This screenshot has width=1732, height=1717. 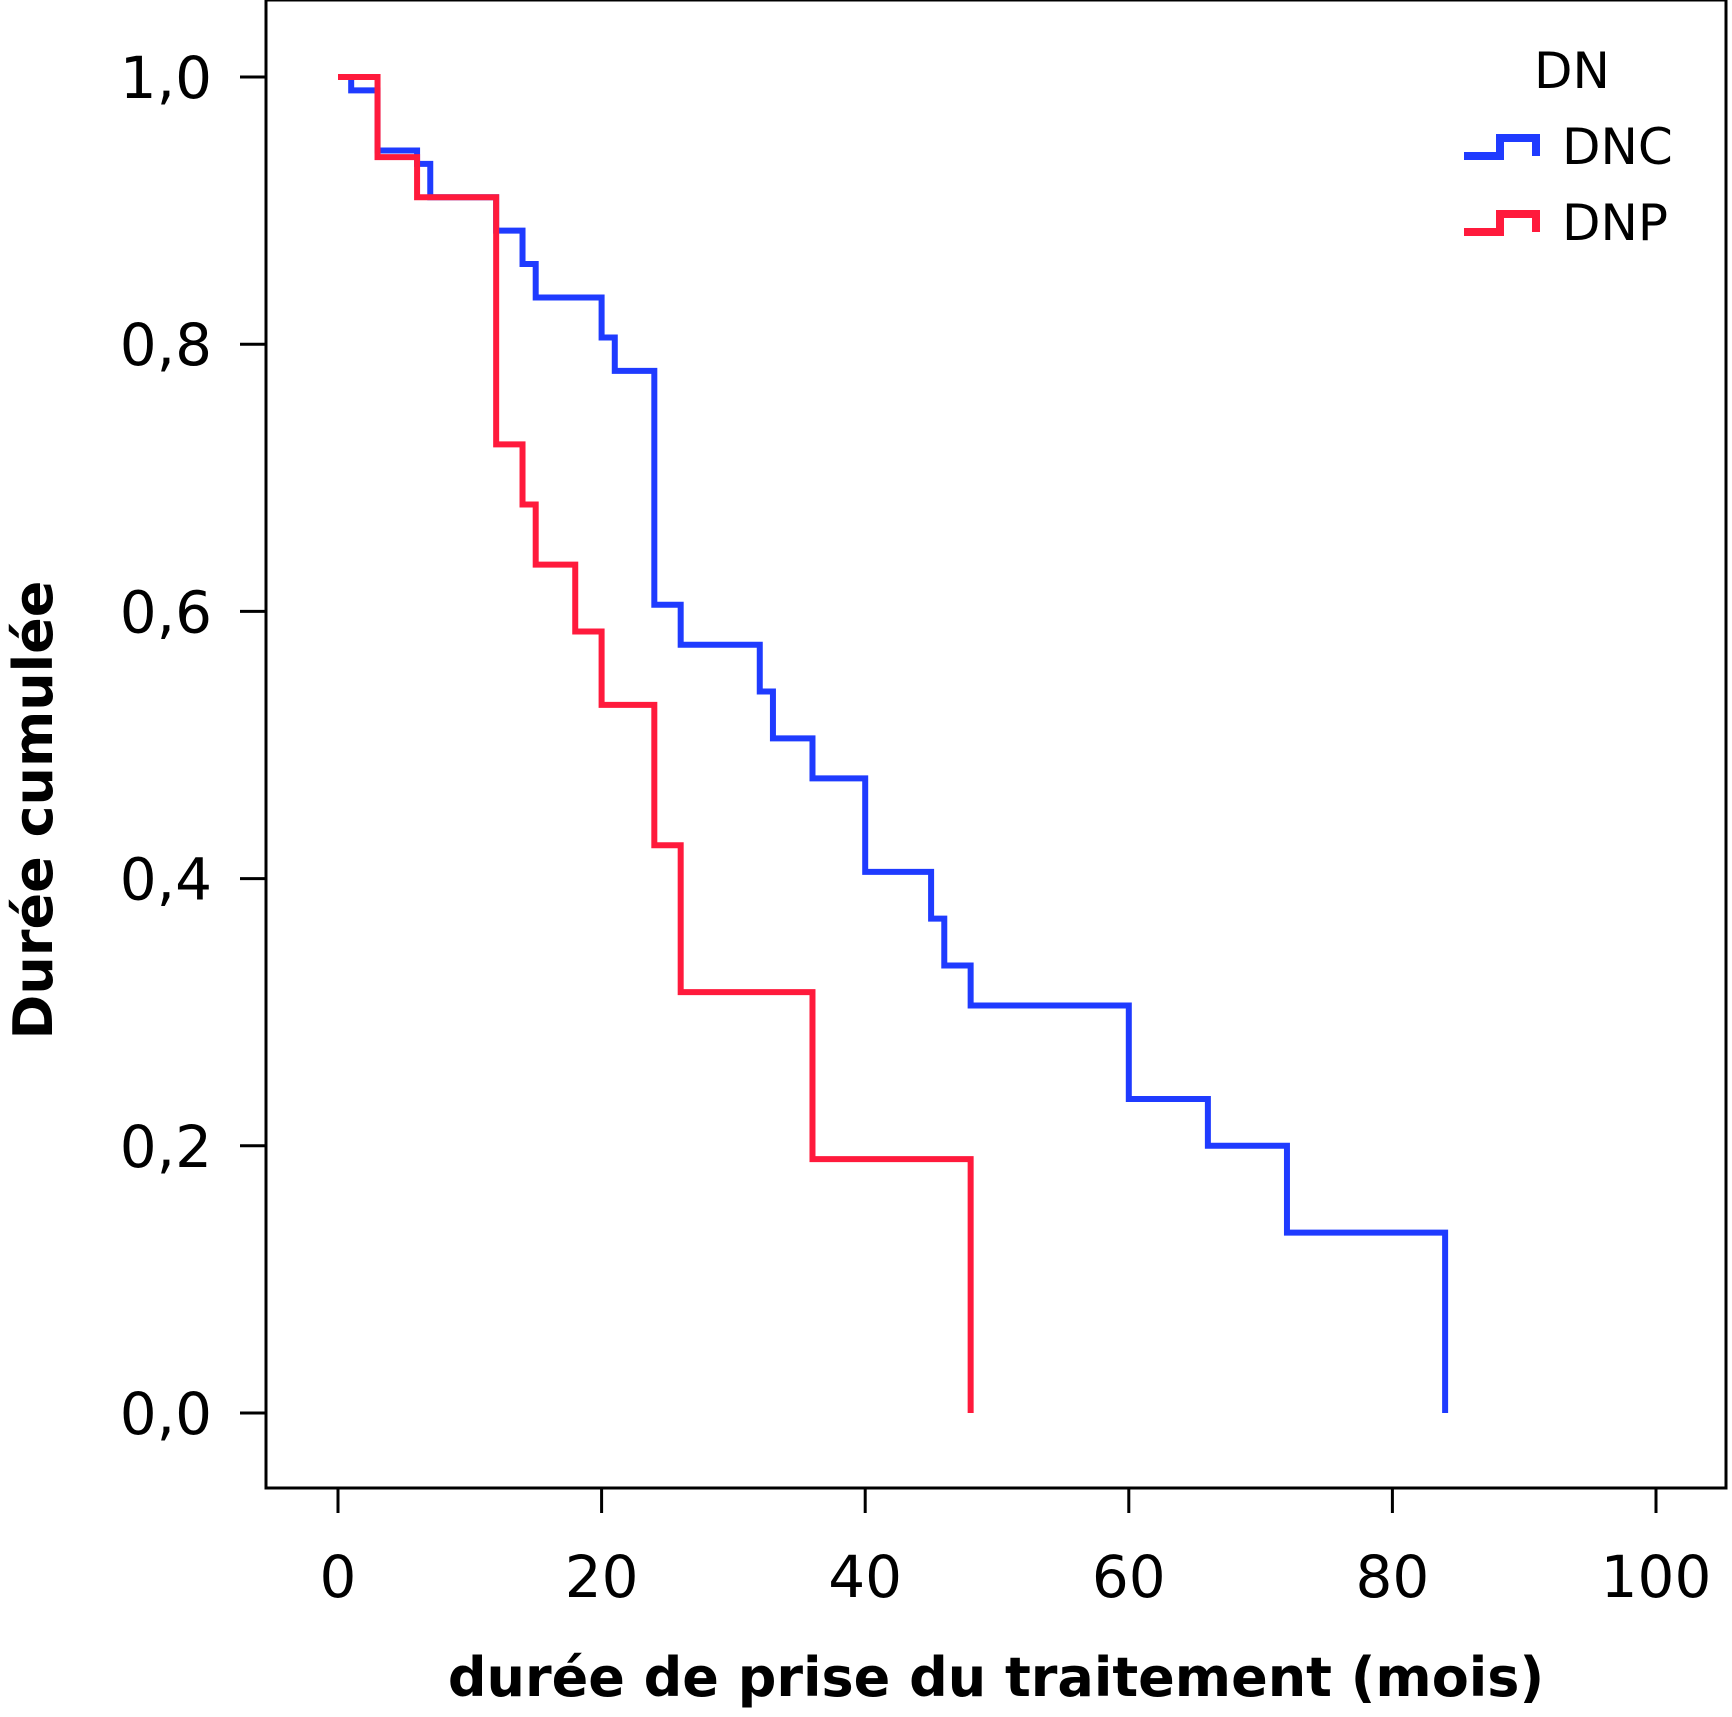 I want to click on legend-label-dnp: DNP, so click(x=1615, y=223).